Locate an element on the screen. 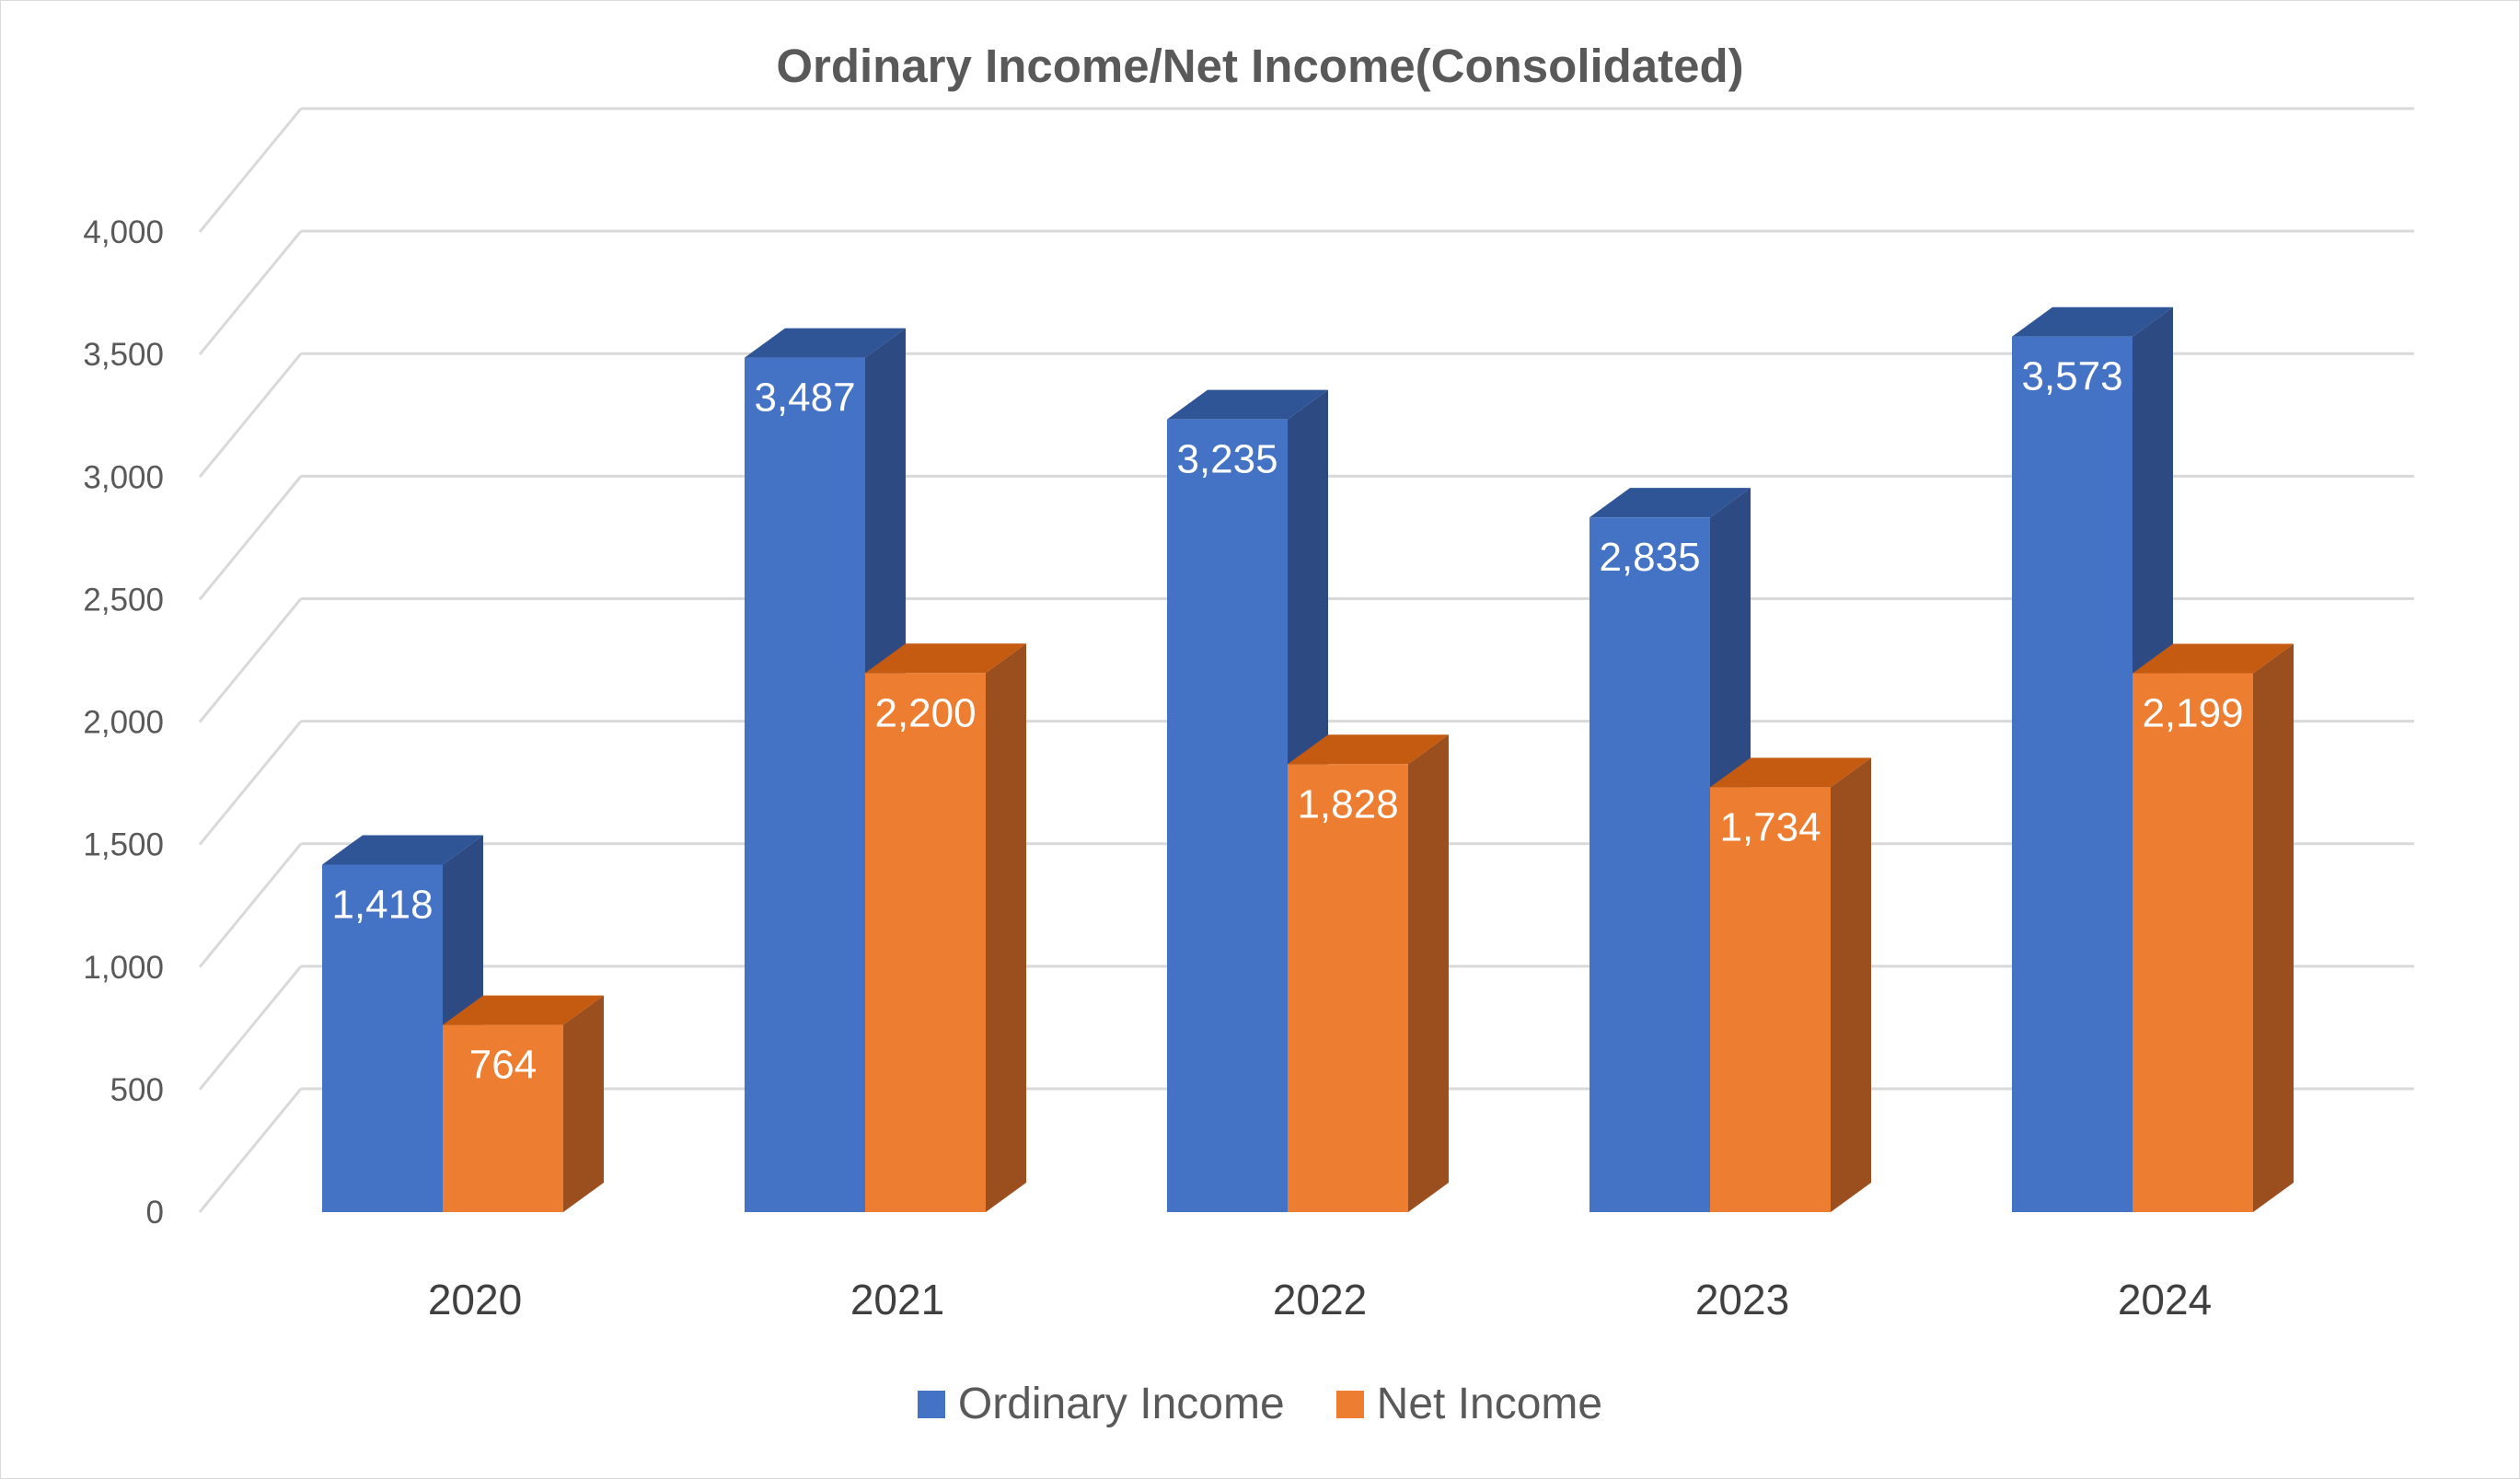 This screenshot has height=1479, width=2520. legend: Ordinary Income Net Income is located at coordinates (1260, 1404).